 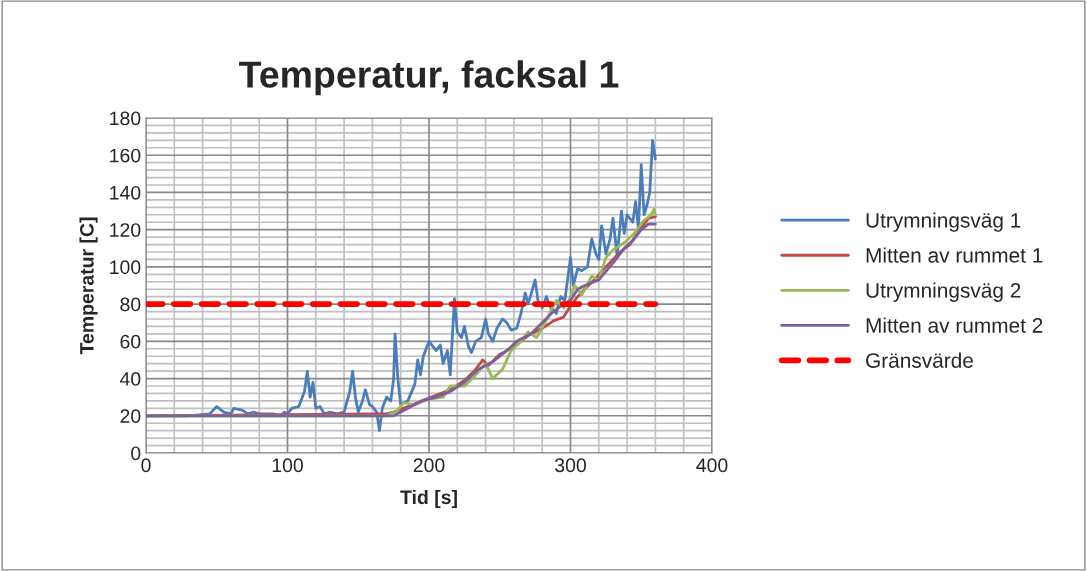 I want to click on y-tick-label: 80, so click(x=130, y=304).